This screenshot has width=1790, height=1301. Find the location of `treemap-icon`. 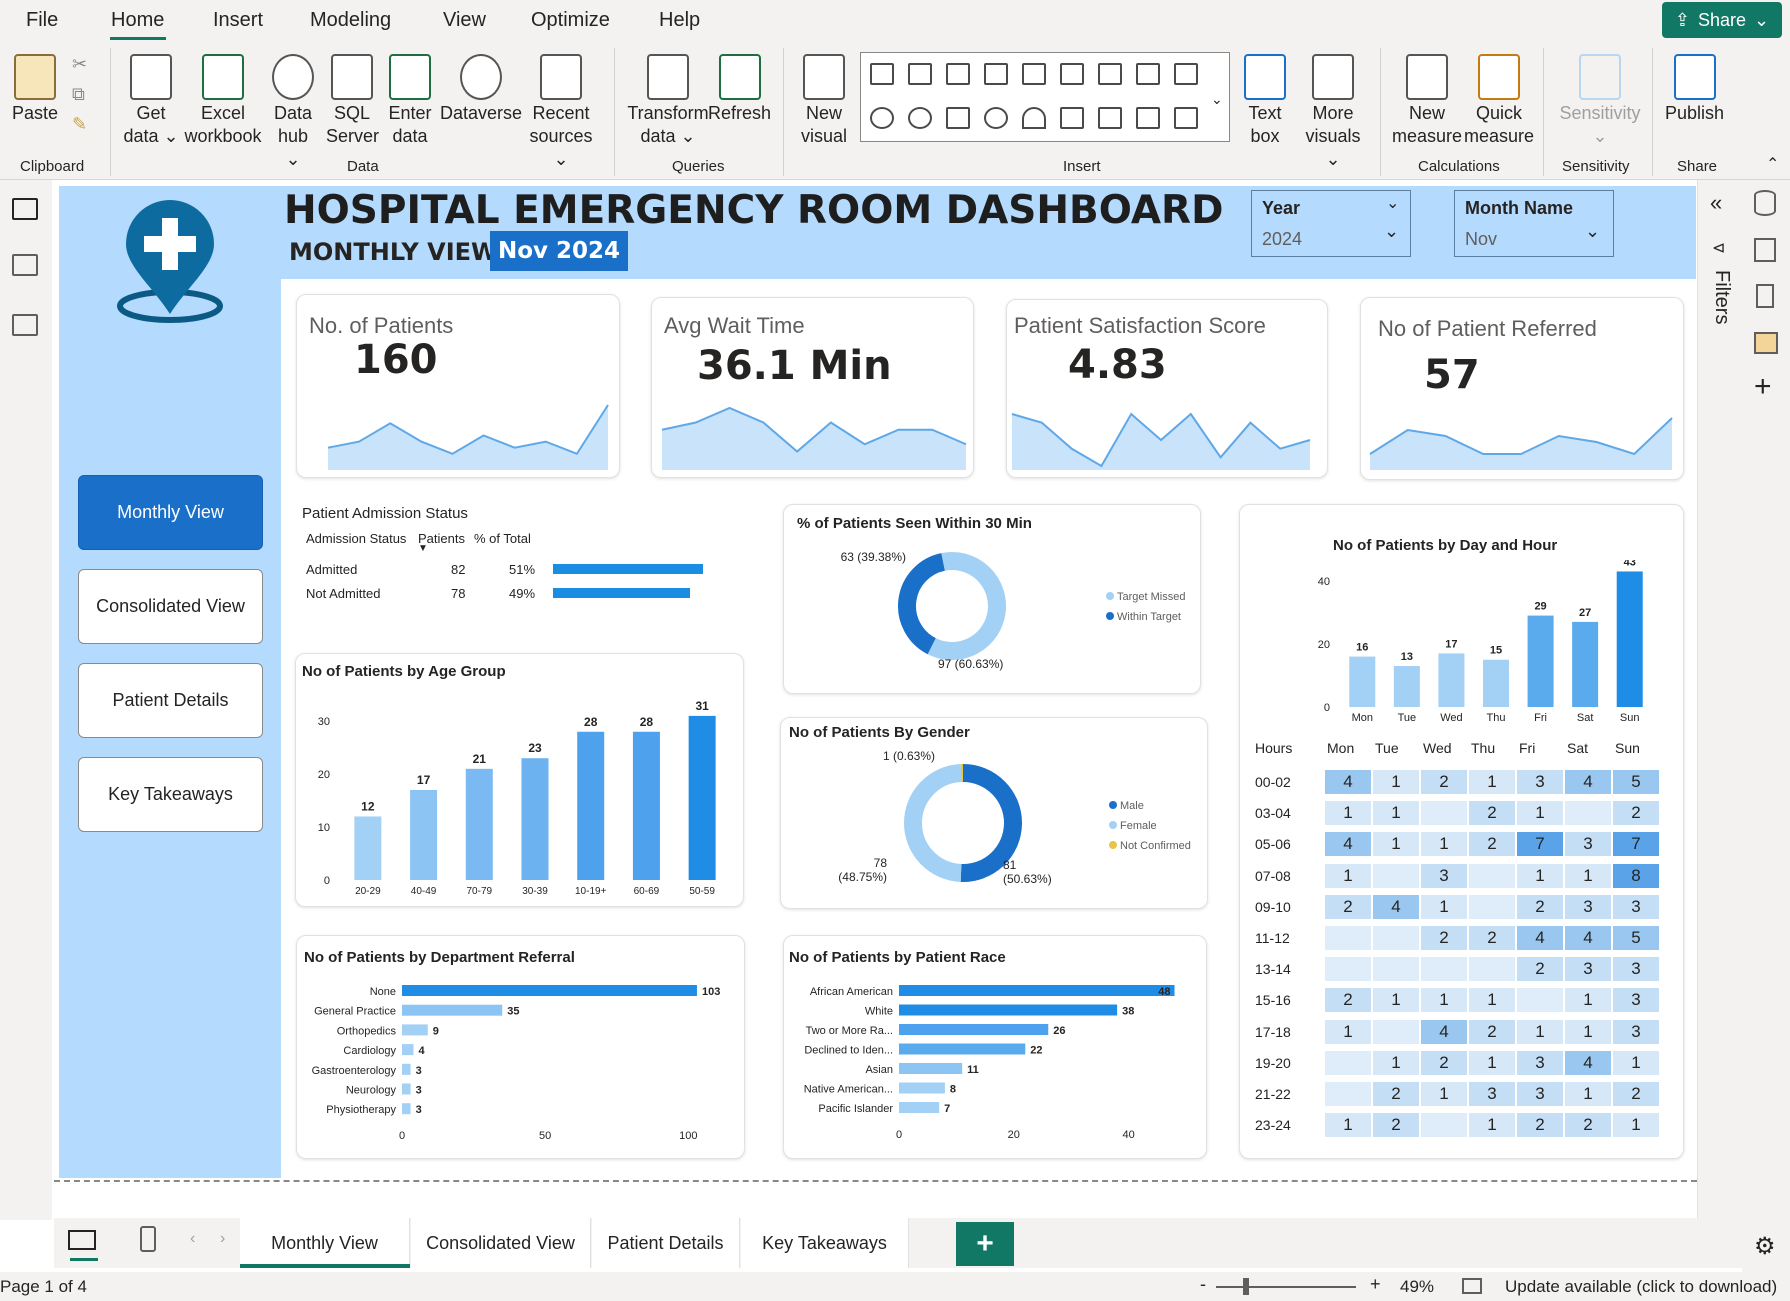

treemap-icon is located at coordinates (958, 118).